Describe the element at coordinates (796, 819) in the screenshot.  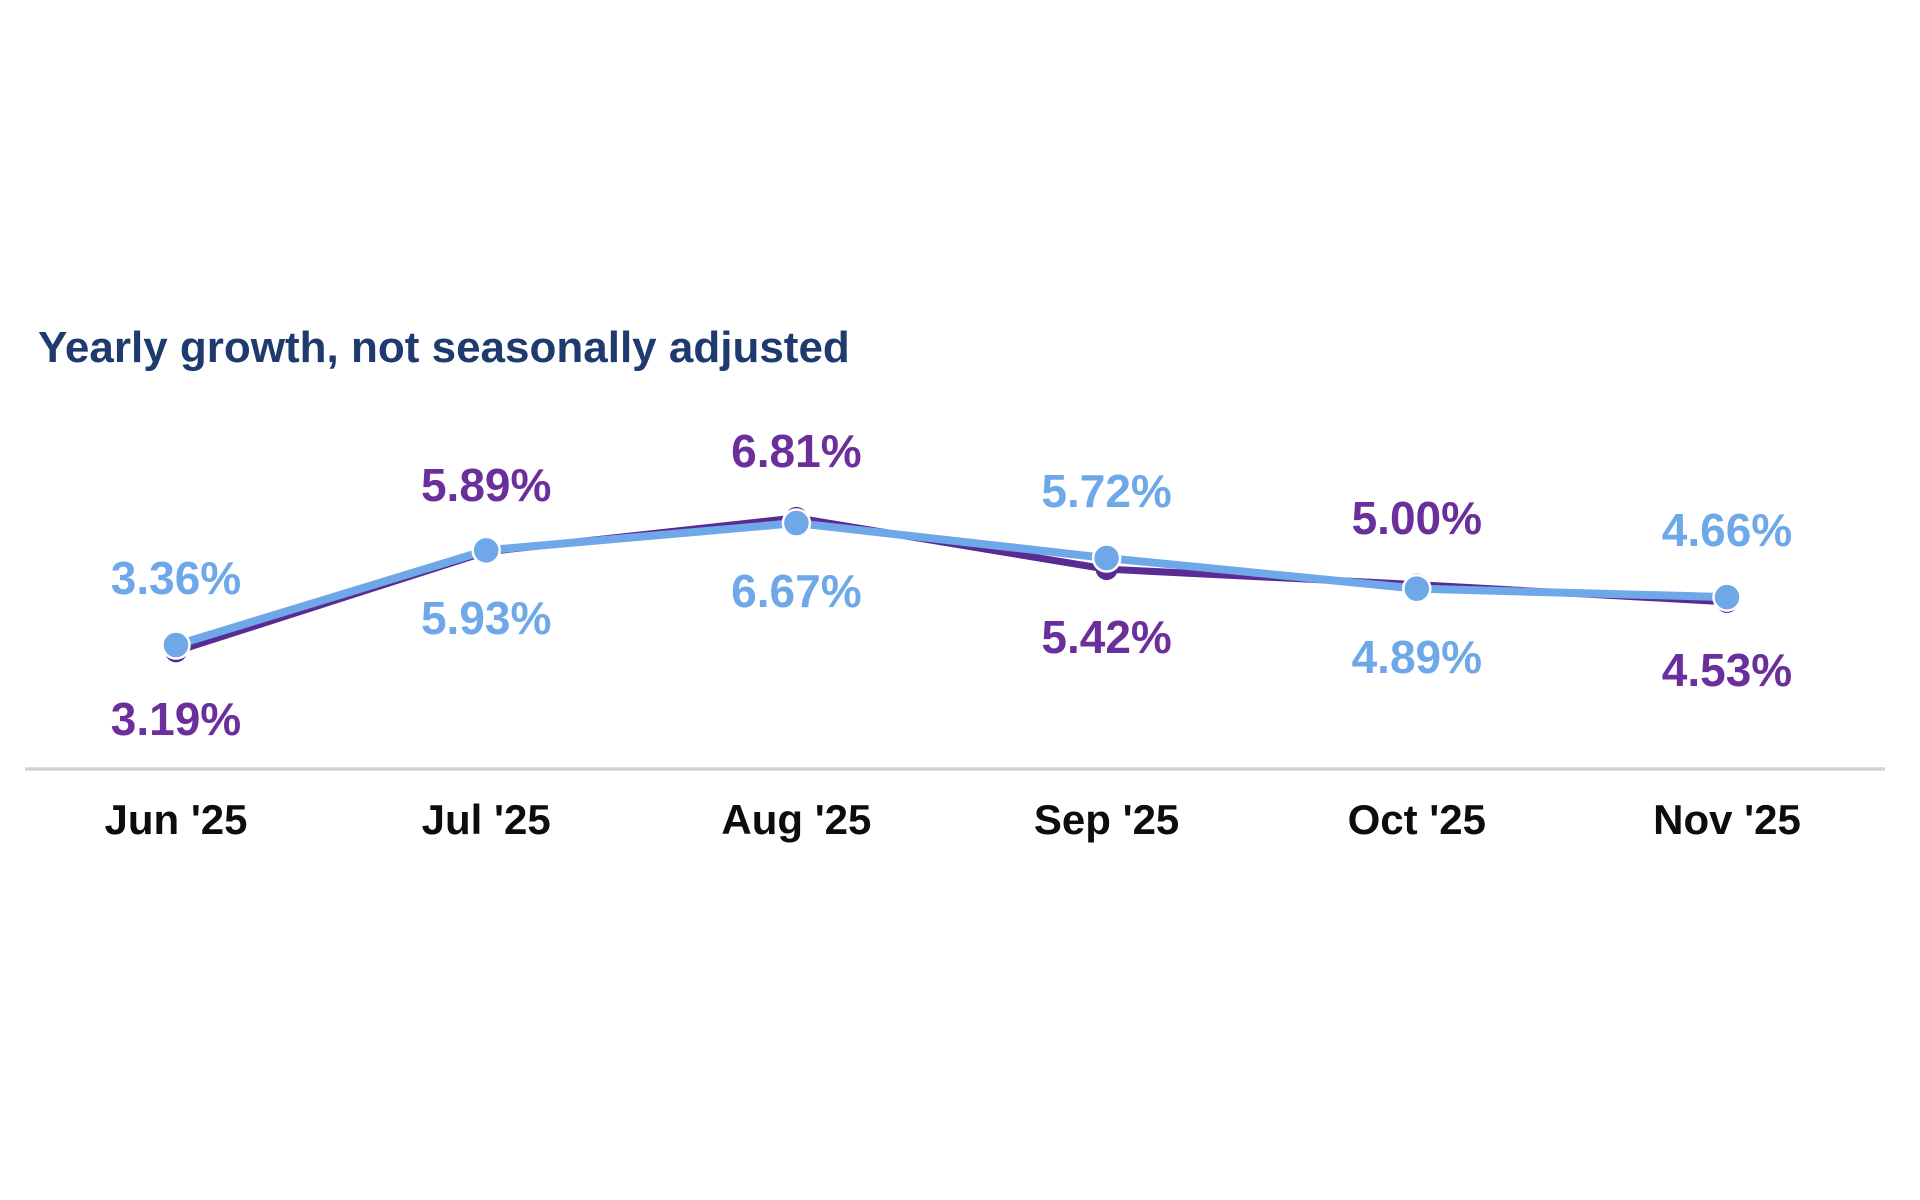
I see `x-axis-label-2: Aug '25` at that location.